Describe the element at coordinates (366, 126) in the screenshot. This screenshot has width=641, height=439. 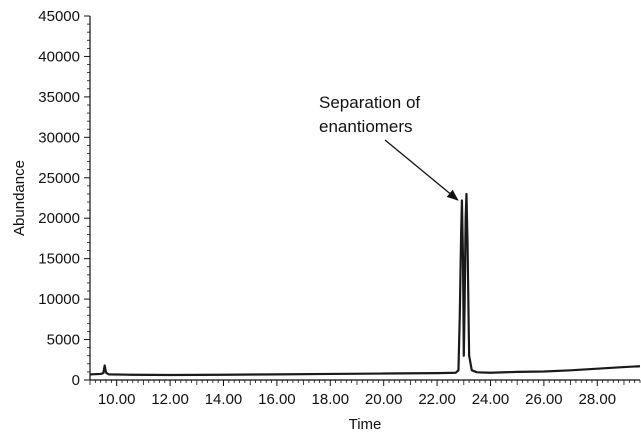
I see `annotation-text-line: enantiomers` at that location.